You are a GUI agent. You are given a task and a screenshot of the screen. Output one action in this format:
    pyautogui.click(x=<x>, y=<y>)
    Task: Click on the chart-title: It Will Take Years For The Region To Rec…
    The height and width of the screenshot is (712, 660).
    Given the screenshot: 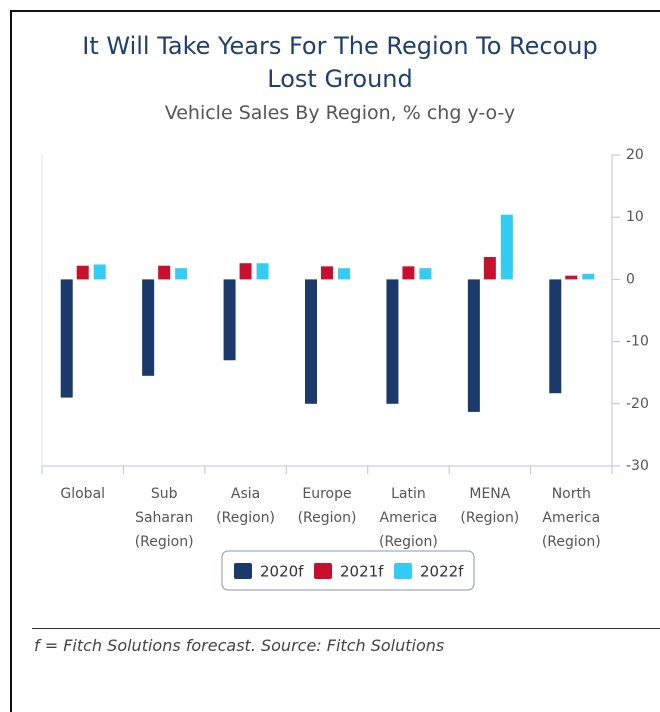 What is the action you would take?
    pyautogui.click(x=340, y=62)
    